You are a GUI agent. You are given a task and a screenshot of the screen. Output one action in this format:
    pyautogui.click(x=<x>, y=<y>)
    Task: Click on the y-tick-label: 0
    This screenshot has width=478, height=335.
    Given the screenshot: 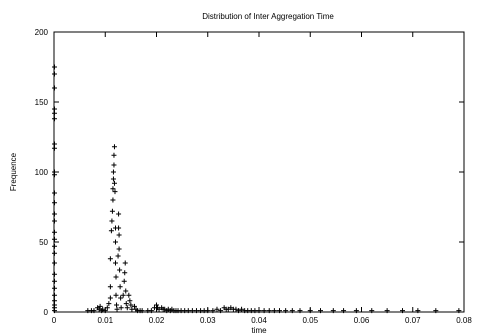 What is the action you would take?
    pyautogui.click(x=46, y=312)
    